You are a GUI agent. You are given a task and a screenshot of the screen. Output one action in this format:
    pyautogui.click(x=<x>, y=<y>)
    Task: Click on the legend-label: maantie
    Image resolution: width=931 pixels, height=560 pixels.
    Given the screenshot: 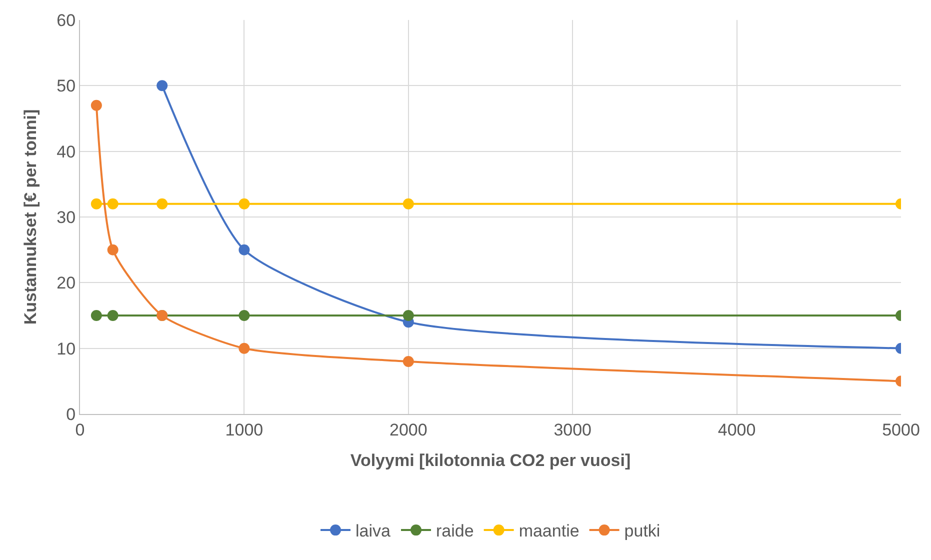 What is the action you would take?
    pyautogui.click(x=549, y=531)
    